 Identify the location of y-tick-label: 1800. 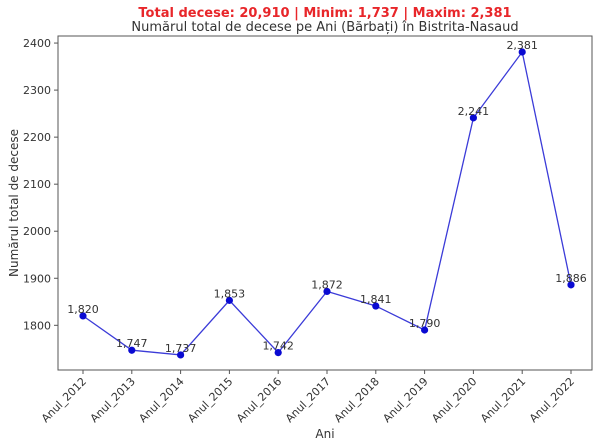
(37, 325).